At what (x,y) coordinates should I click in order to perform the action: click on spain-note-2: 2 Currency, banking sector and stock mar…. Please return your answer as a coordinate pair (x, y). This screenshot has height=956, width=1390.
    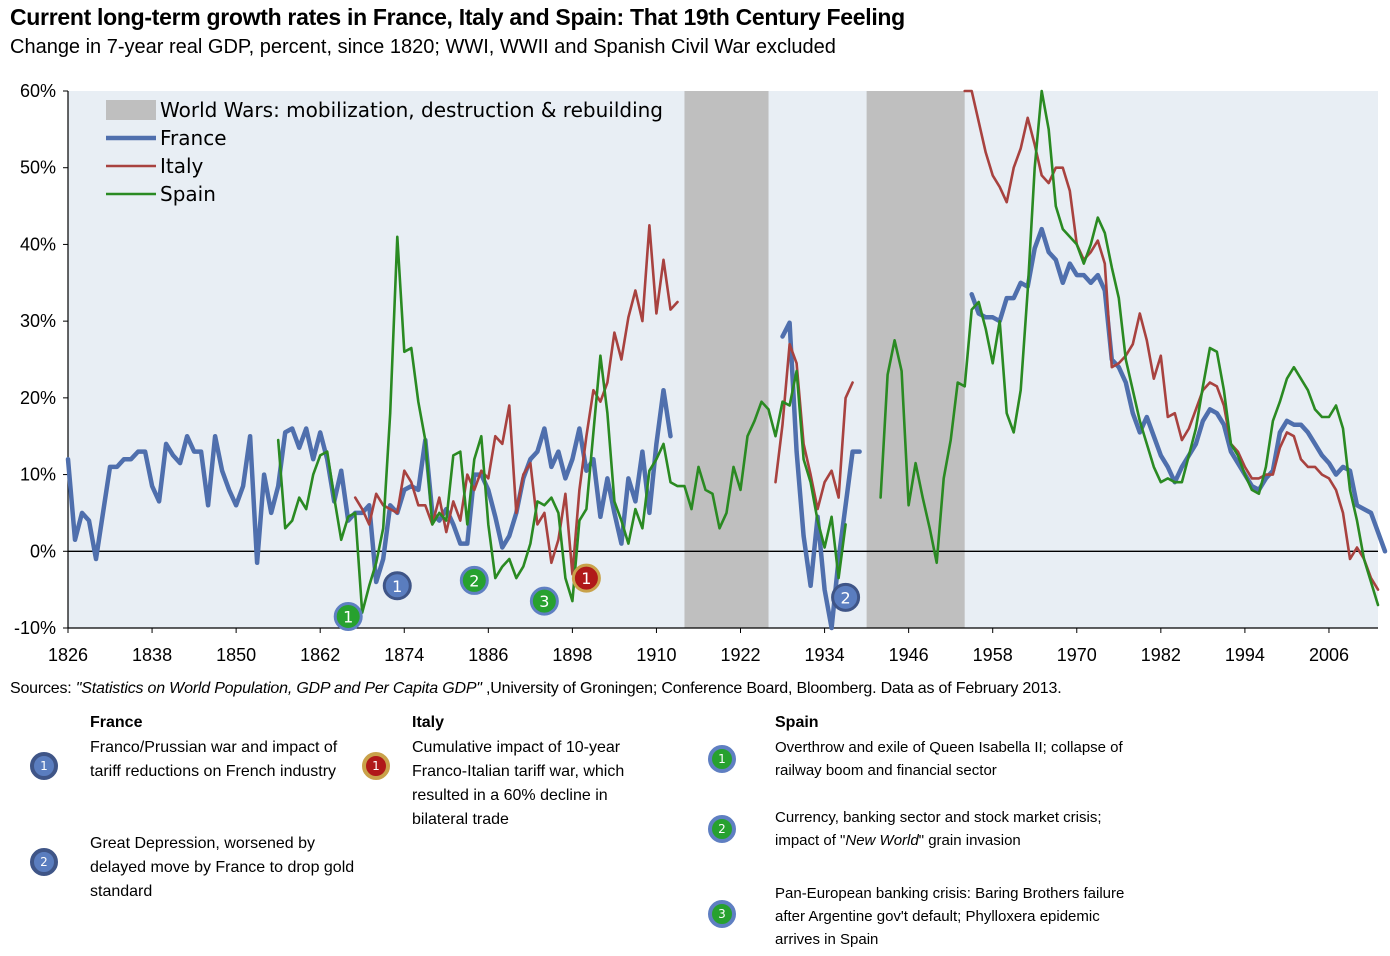
    Looking at the image, I should click on (928, 844).